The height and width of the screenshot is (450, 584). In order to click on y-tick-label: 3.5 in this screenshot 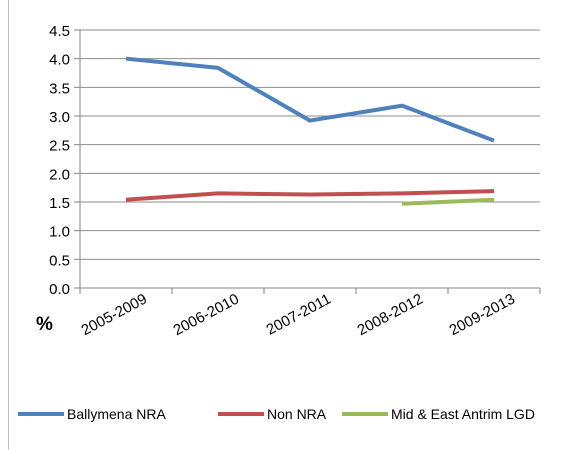, I will do `click(59, 88)`.